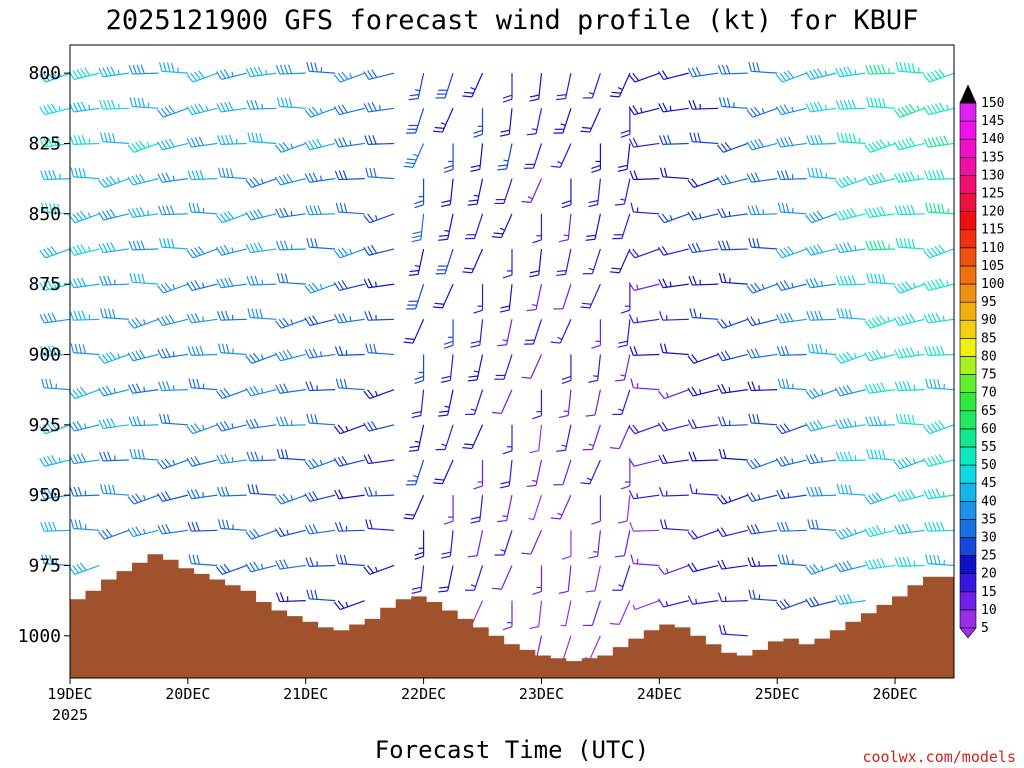 The image size is (1024, 768). I want to click on y-axis: 800 825 850 875 900 925 950 975 1000, so click(44, 355).